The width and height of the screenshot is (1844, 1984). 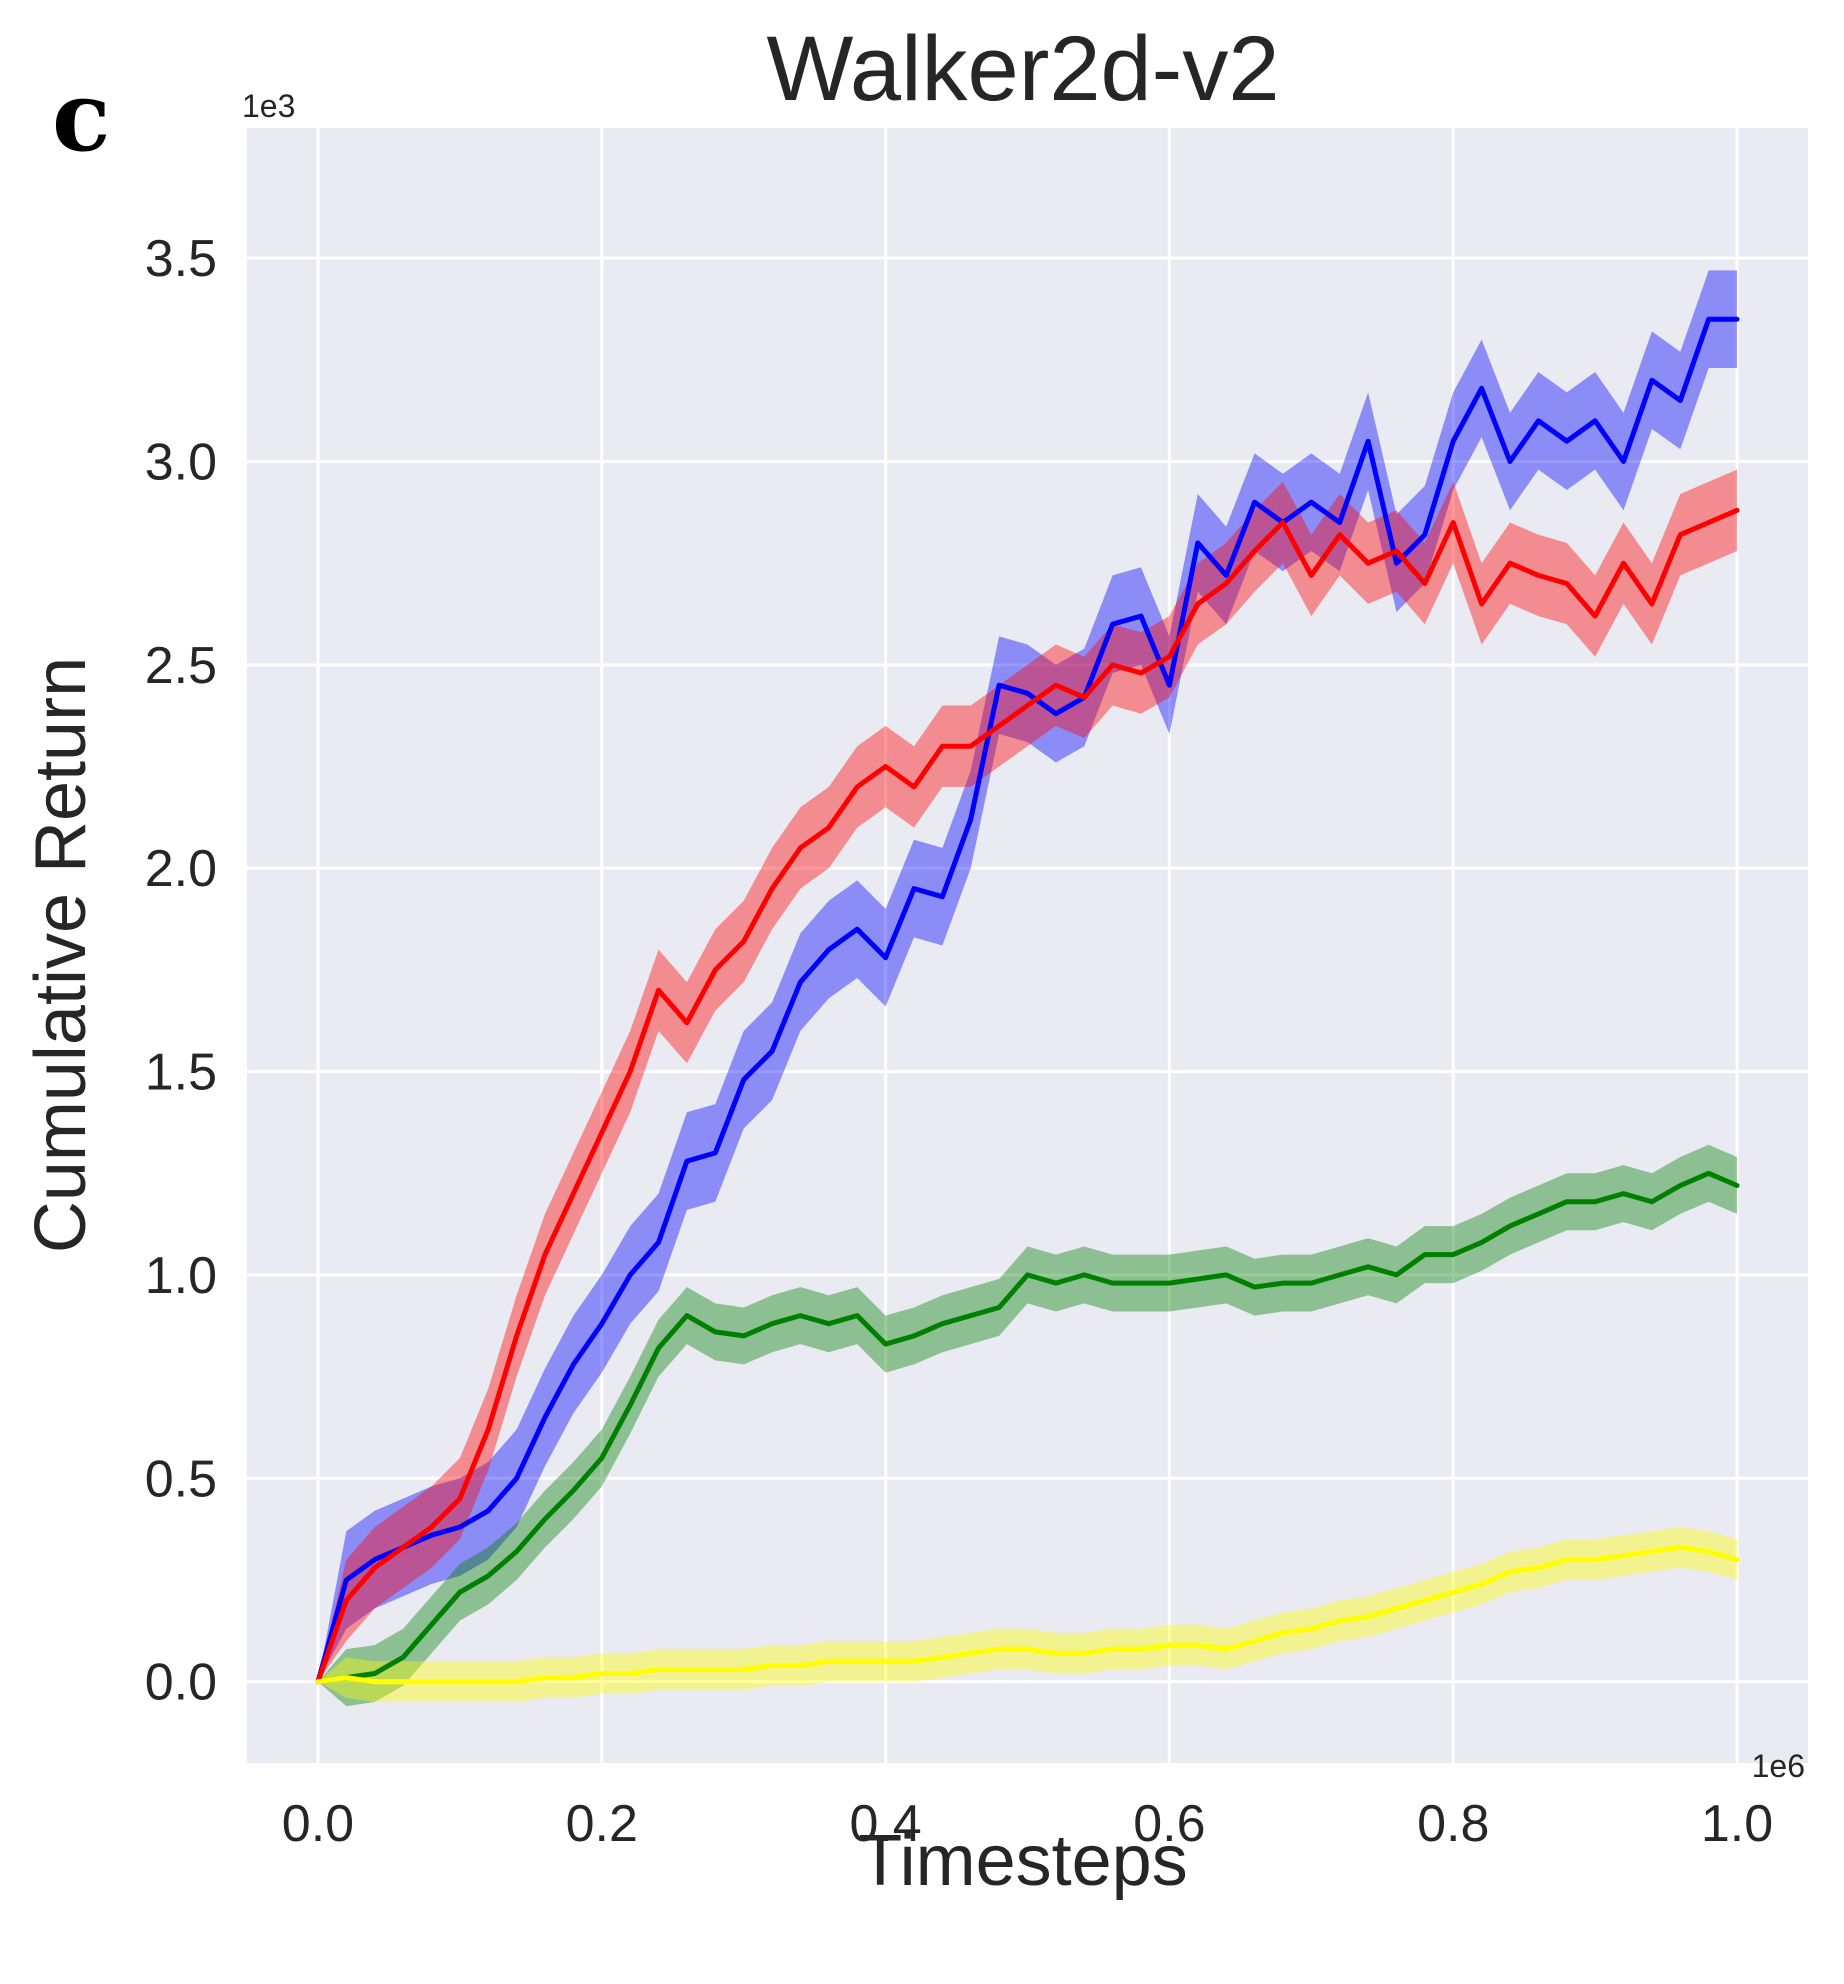 I want to click on y-tick-label: 2.5, so click(x=181, y=666).